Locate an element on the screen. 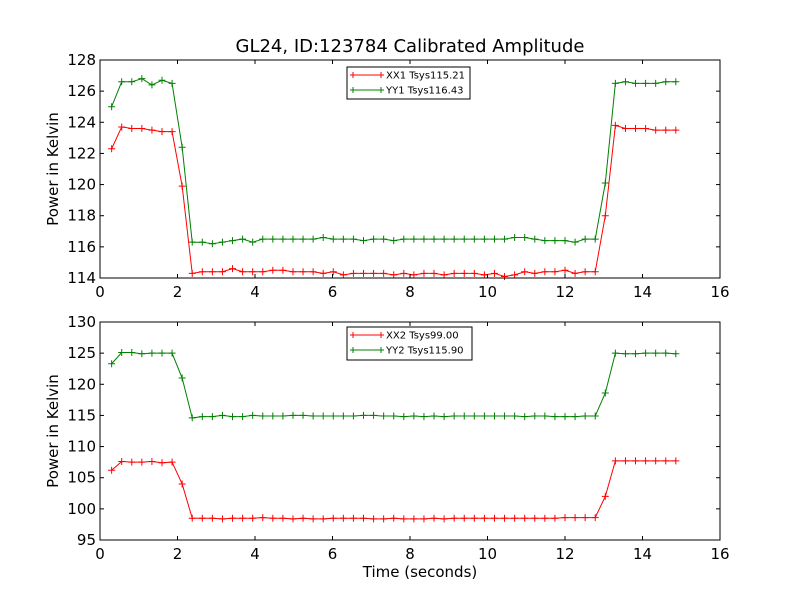  x-tick-label: 8 is located at coordinates (410, 292).